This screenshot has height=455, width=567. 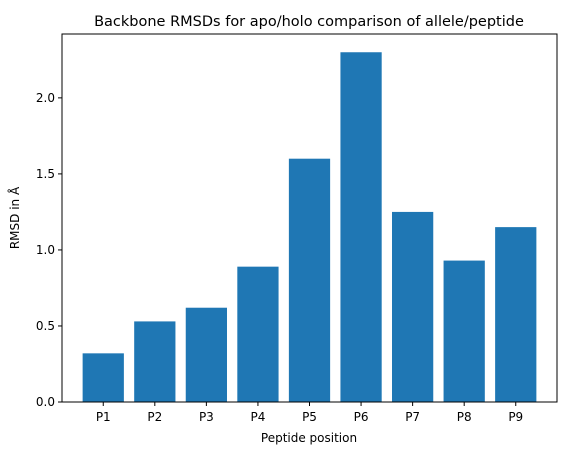 What do you see at coordinates (413, 306) in the screenshot?
I see `bar-p7` at bounding box center [413, 306].